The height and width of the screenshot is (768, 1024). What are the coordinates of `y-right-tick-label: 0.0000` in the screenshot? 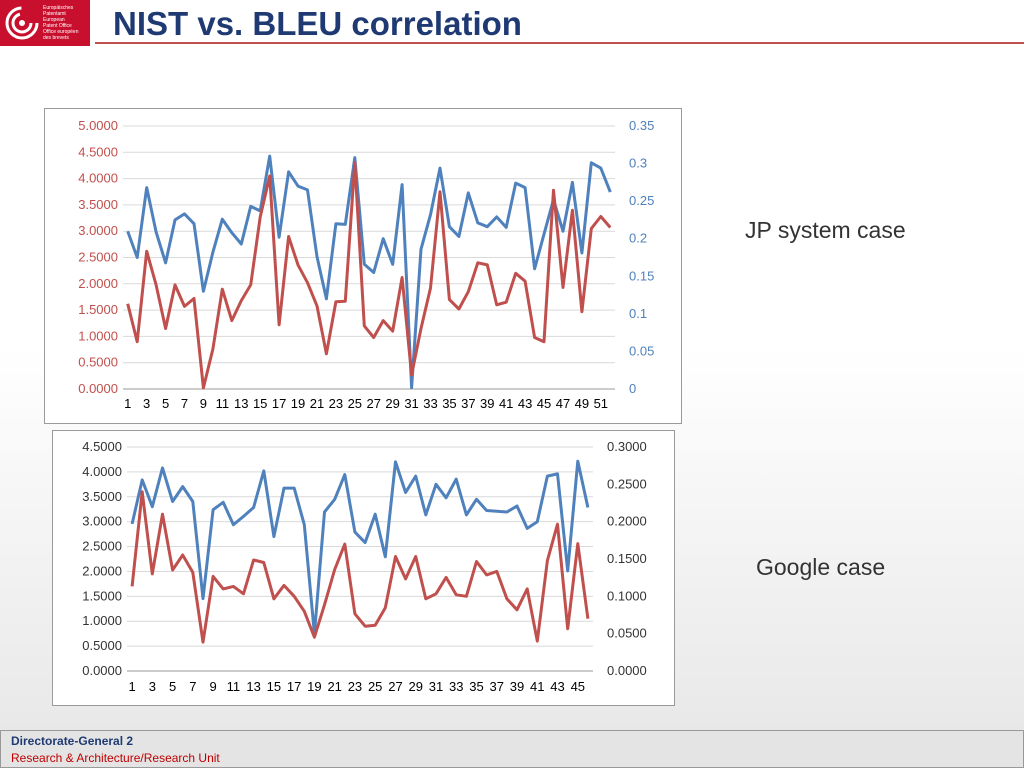 It's located at (627, 670).